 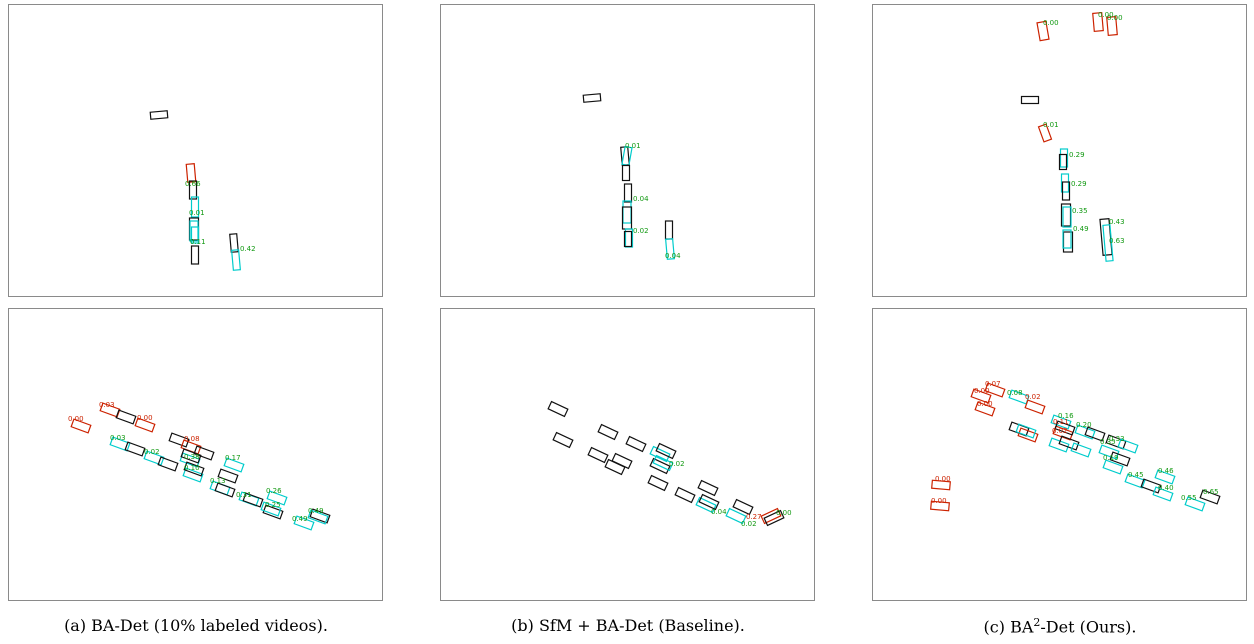 I want to click on score-label: 0.19, so click(x=1111, y=458).